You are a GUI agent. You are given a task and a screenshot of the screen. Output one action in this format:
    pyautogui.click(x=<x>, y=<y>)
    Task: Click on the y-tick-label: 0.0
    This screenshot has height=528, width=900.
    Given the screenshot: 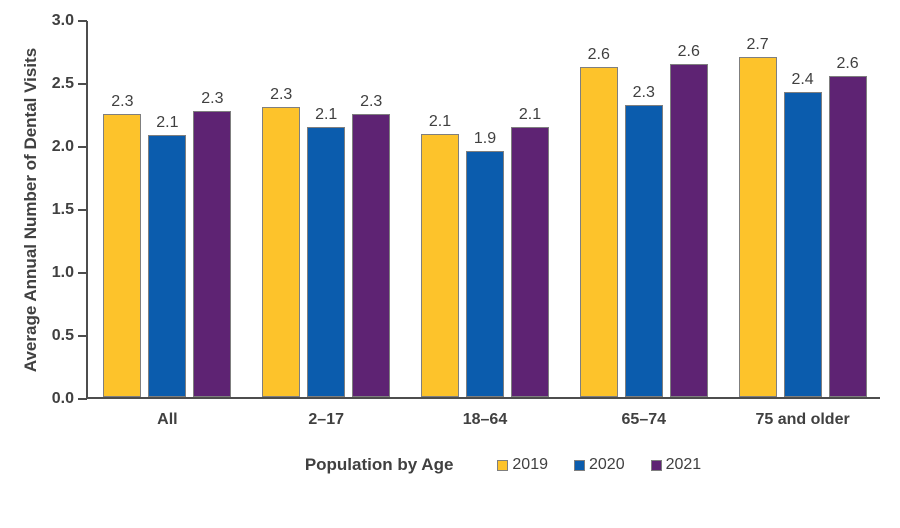 What is the action you would take?
    pyautogui.click(x=62, y=398)
    